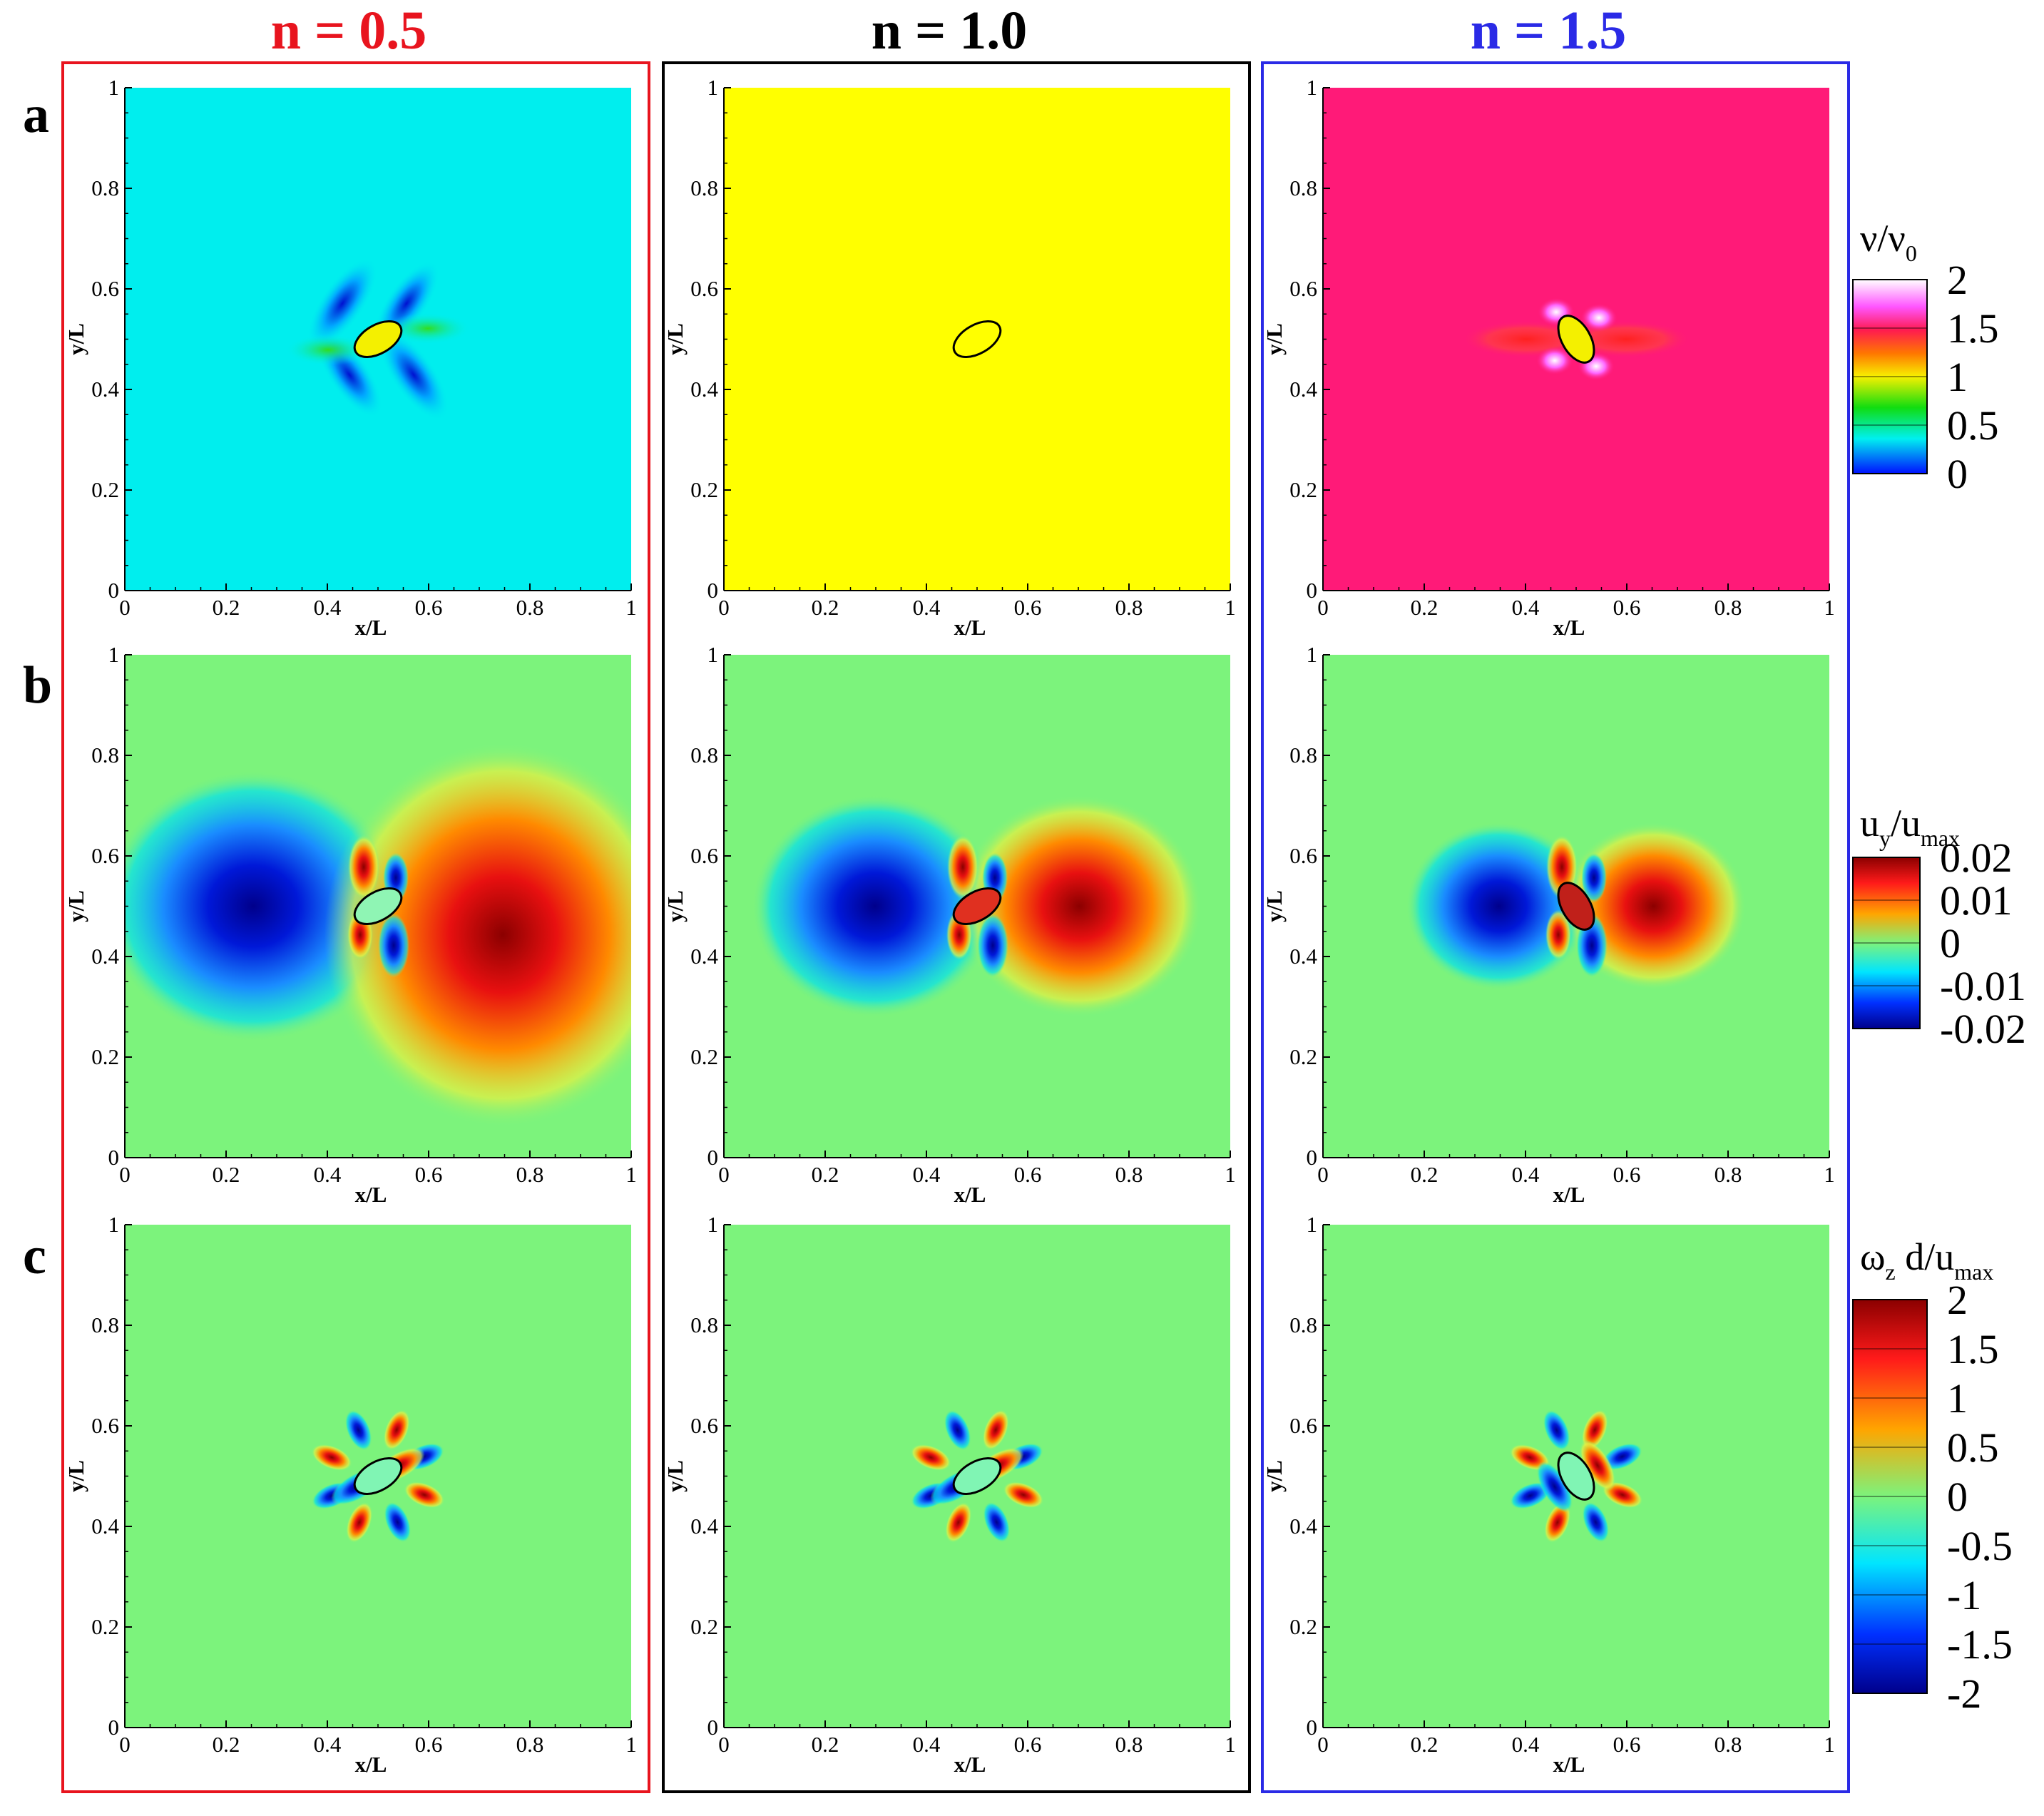 Image resolution: width=2044 pixels, height=1816 pixels. I want to click on colorbar-tick-label: -1, so click(1964, 1595).